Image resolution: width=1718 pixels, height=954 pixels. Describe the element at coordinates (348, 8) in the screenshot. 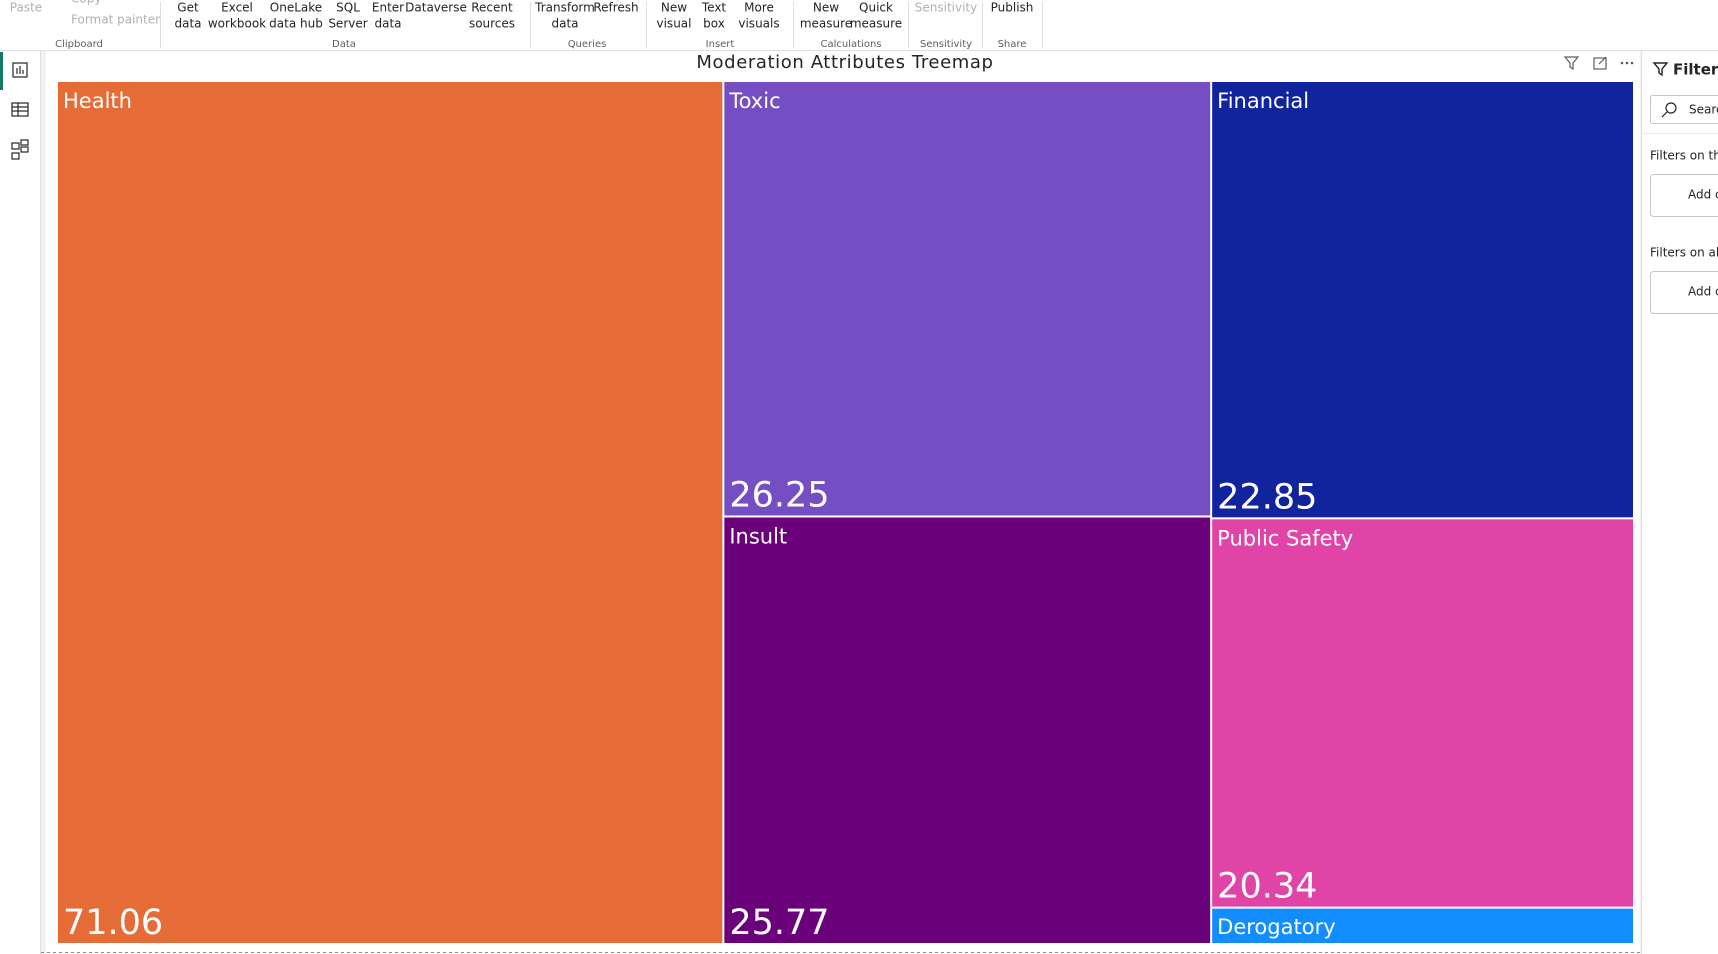

I see `ribbon-button-label: SQL` at that location.